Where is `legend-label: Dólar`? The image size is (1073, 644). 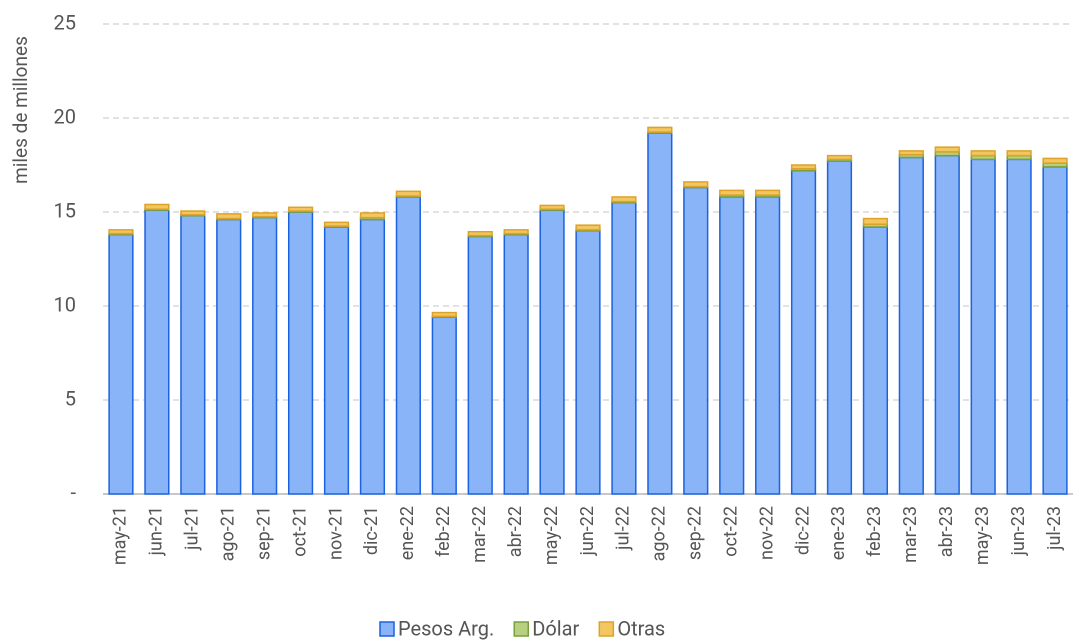 legend-label: Dólar is located at coordinates (555, 628).